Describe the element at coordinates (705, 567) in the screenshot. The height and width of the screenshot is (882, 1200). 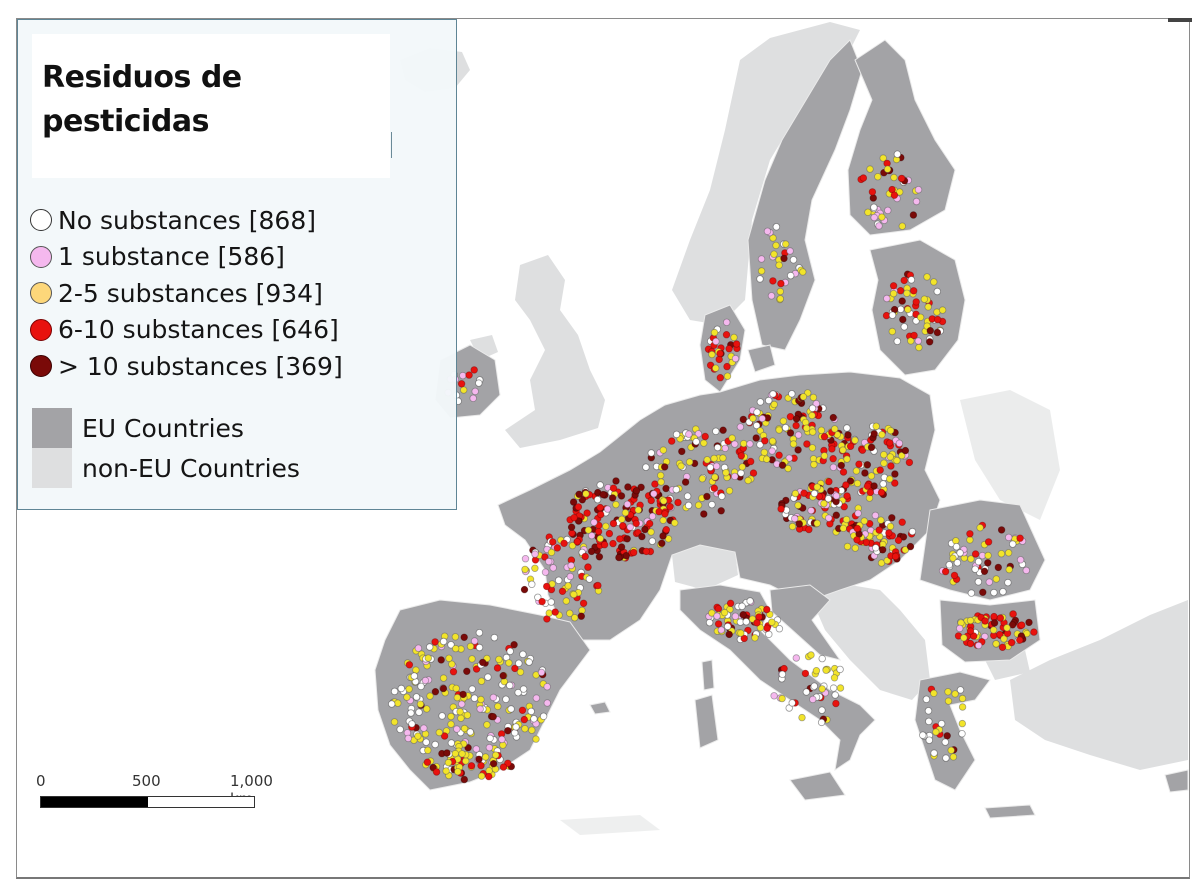
I see `switzerland` at that location.